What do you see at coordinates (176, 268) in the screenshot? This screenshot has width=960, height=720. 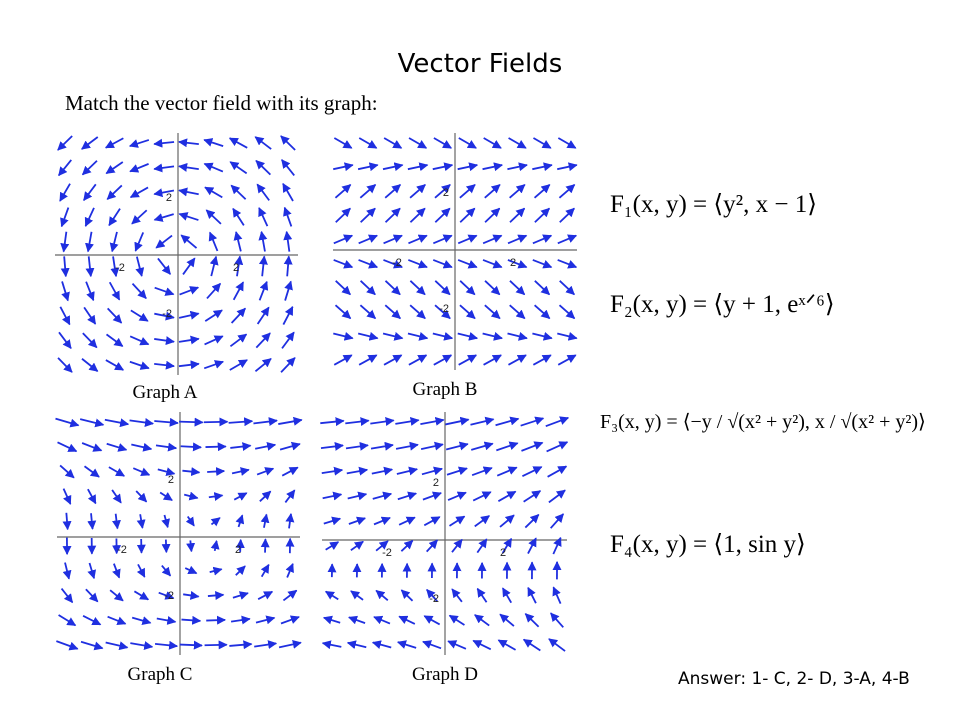 I see `vector-field-graph: -2 2 2 -2 Graph A` at bounding box center [176, 268].